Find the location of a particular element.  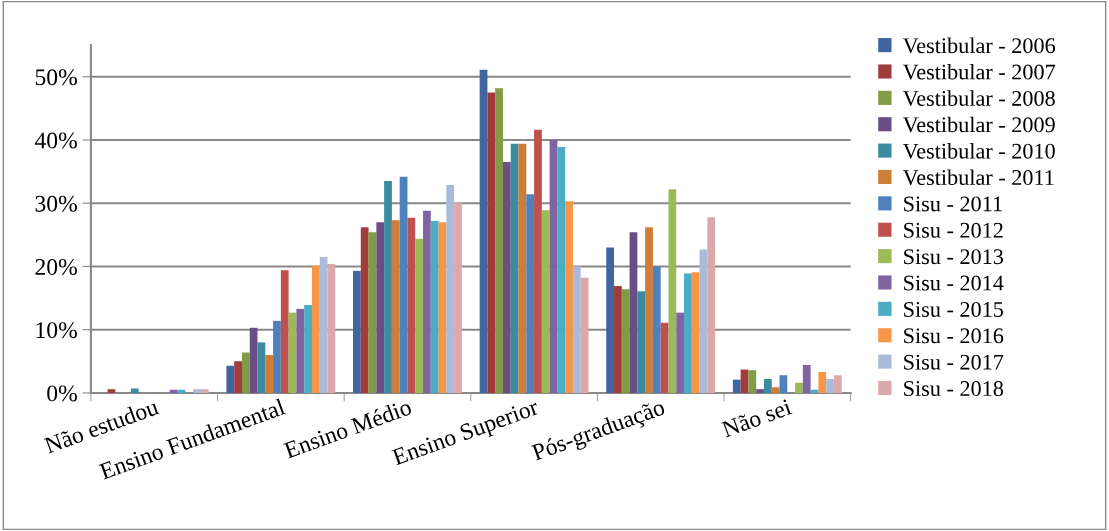

legend-label: Sisu - 2017 is located at coordinates (954, 362).